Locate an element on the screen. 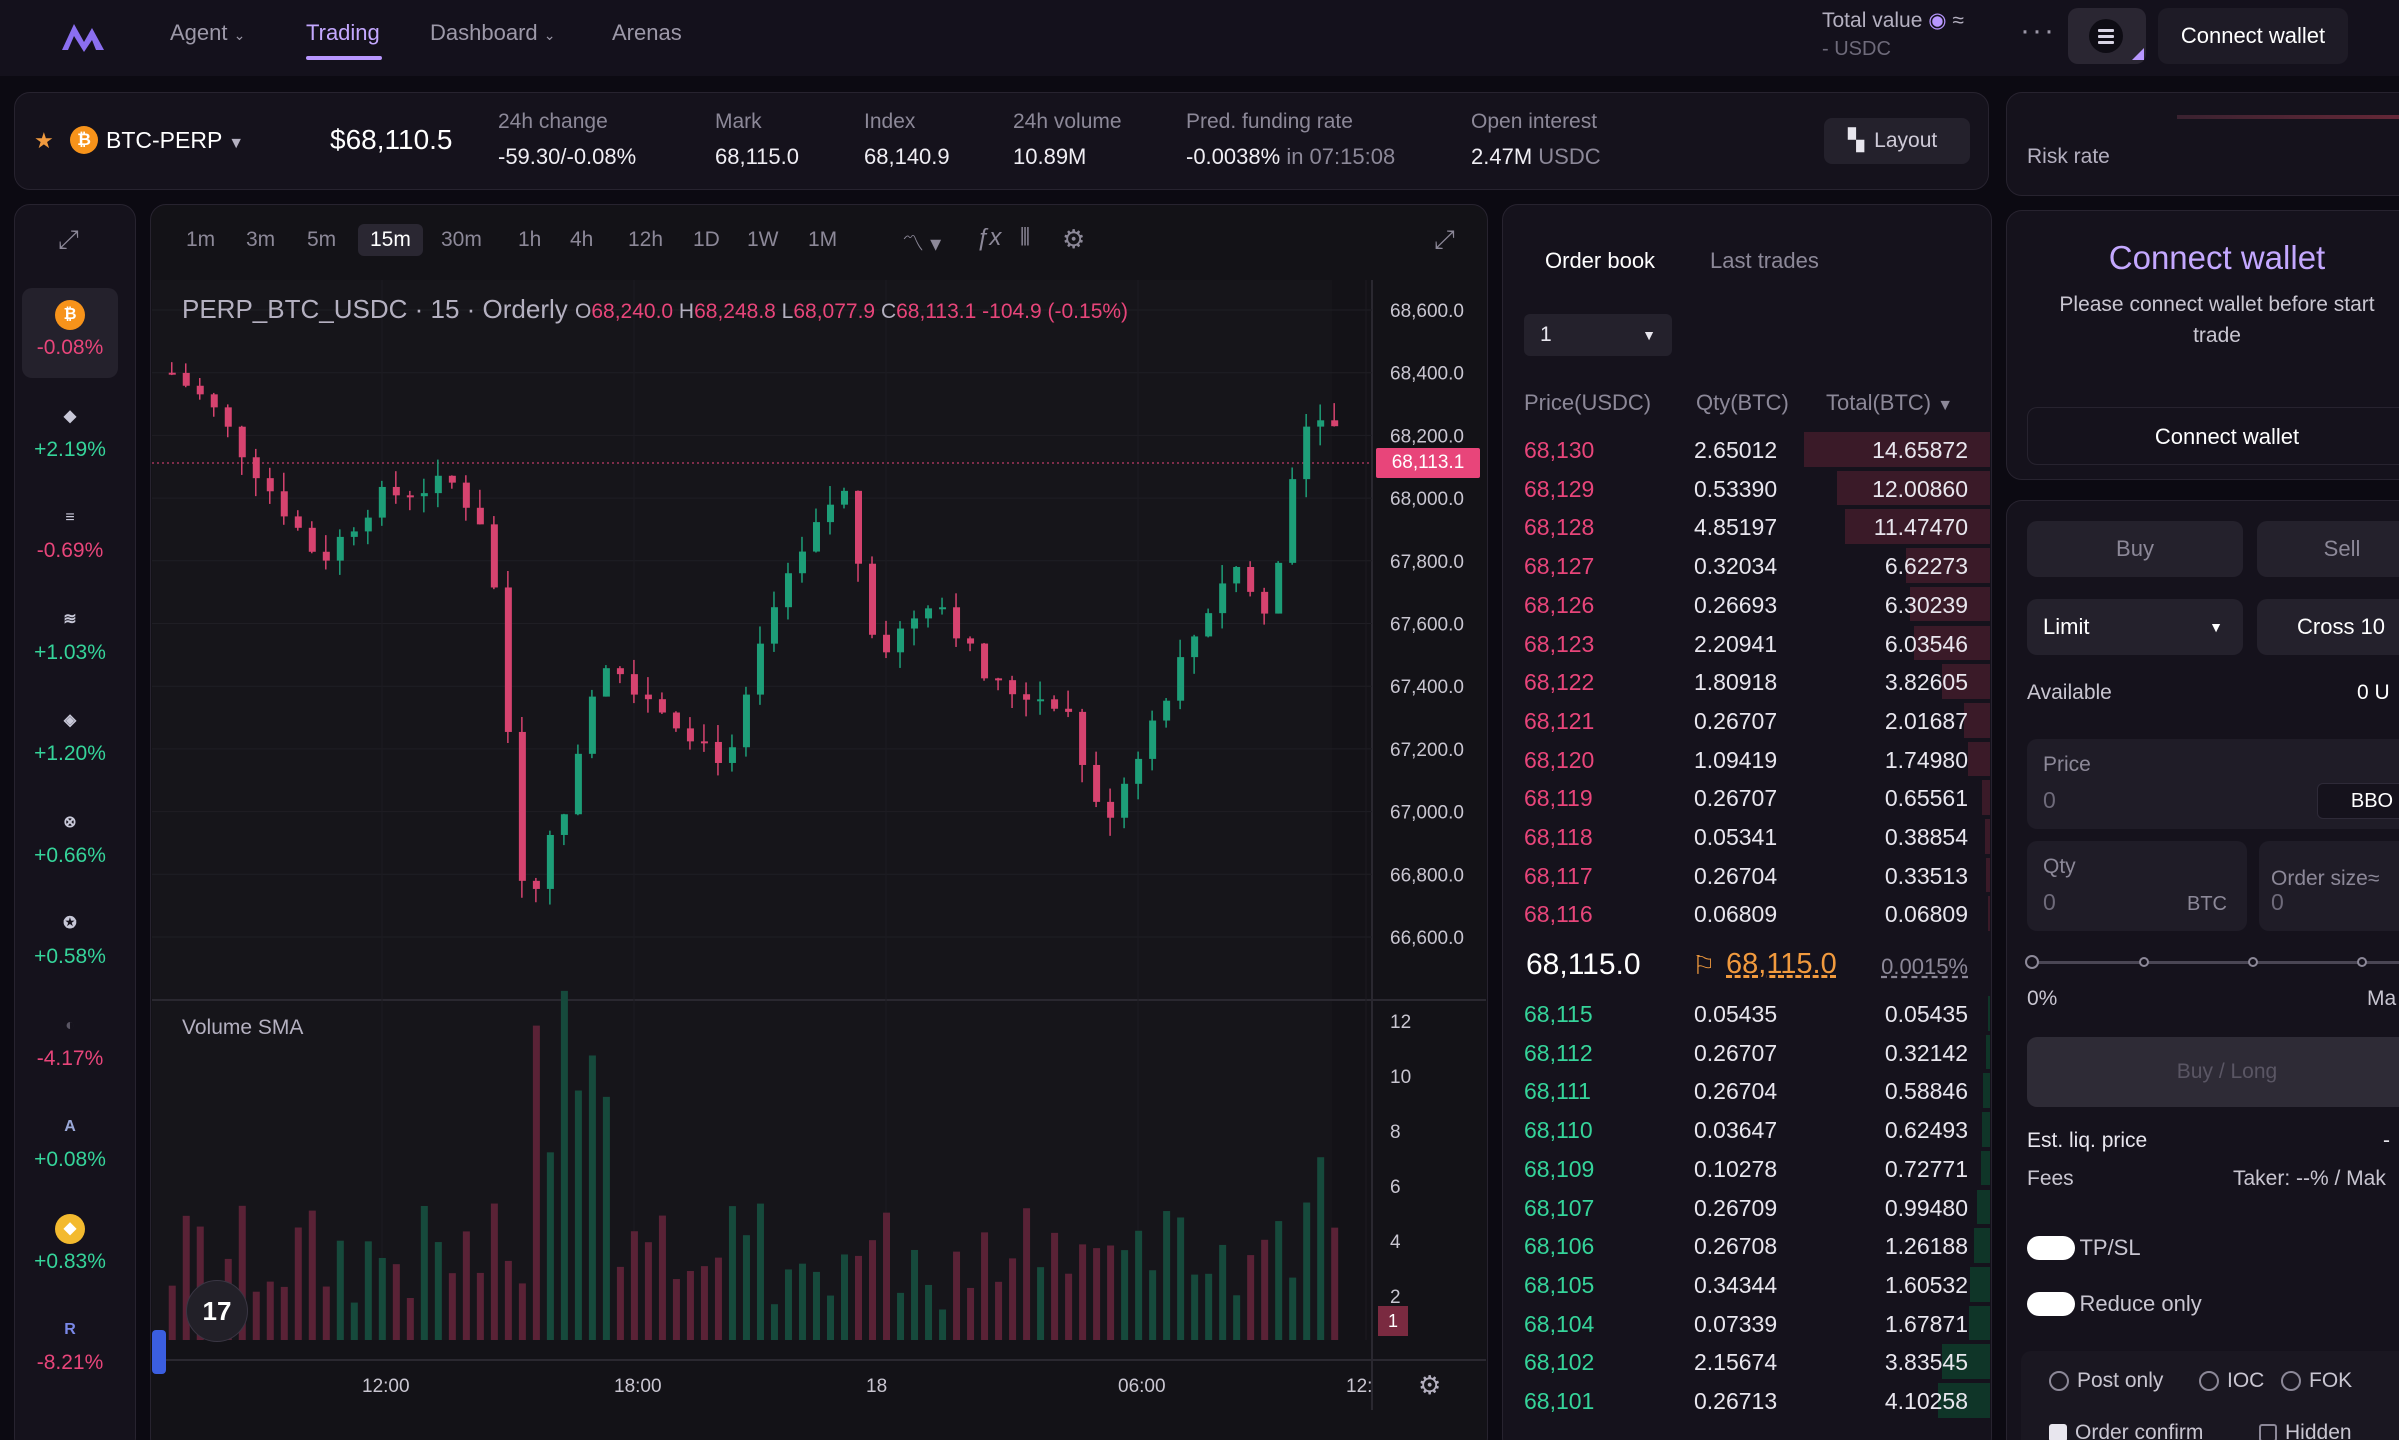  price-input: Price 0 BBO is located at coordinates (2213, 784).